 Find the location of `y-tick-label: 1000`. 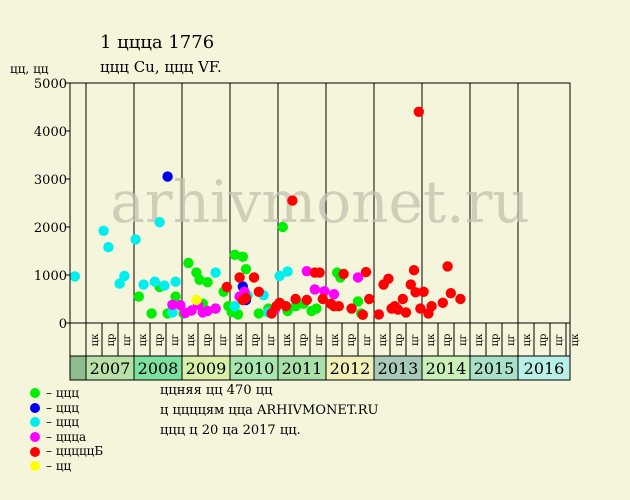

y-tick-label: 1000 is located at coordinates (50, 276).